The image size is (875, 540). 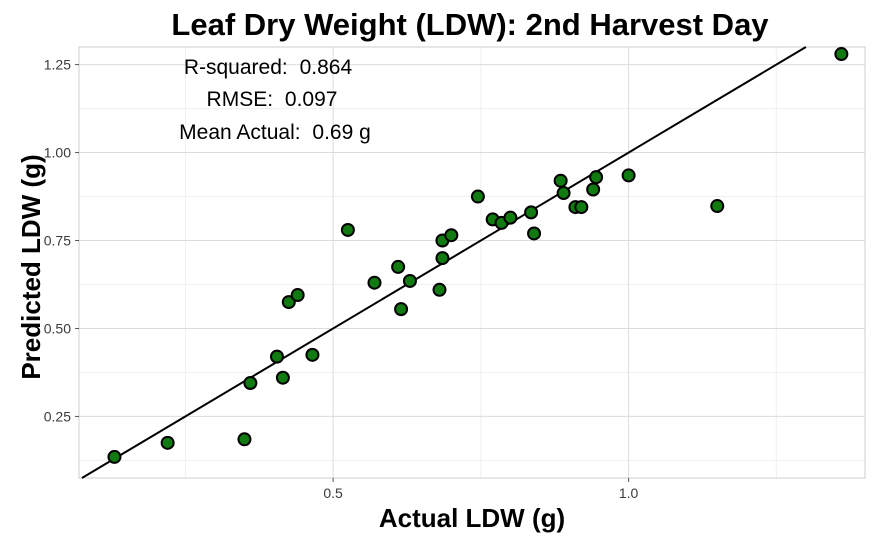 I want to click on mean-actual-annotation: Mean Actual: 0.69 g, so click(x=275, y=132).